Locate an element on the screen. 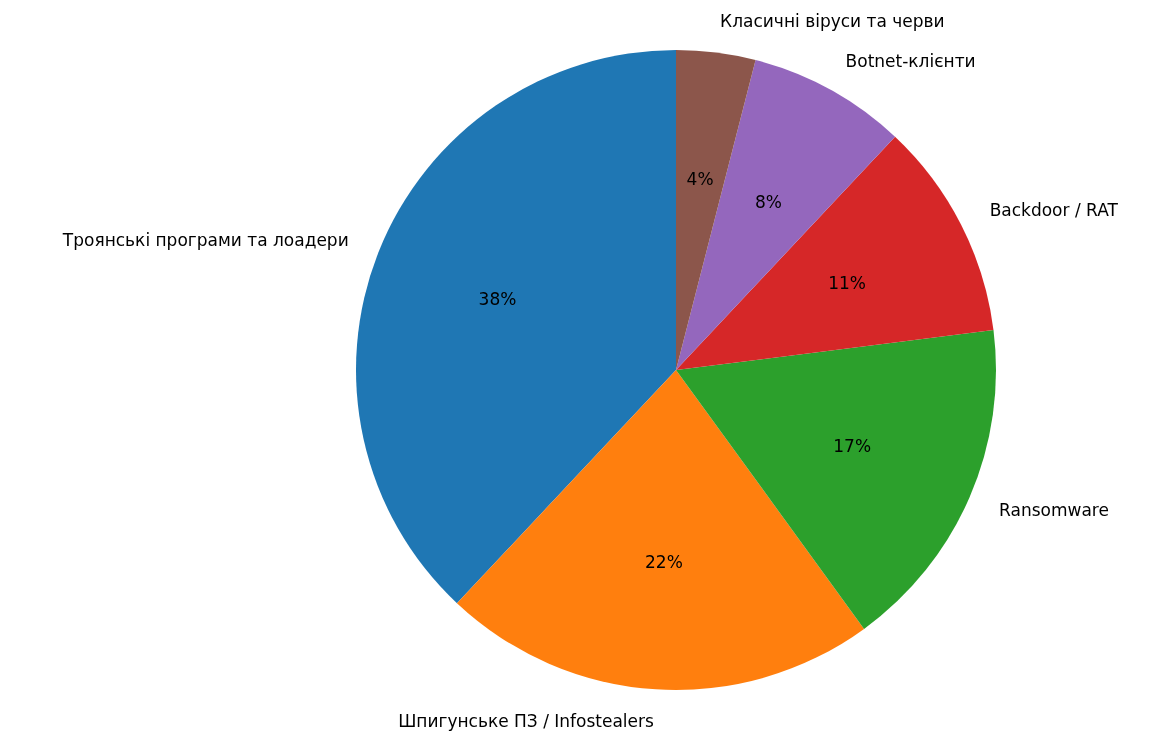  pie-slice is located at coordinates (716, 210).